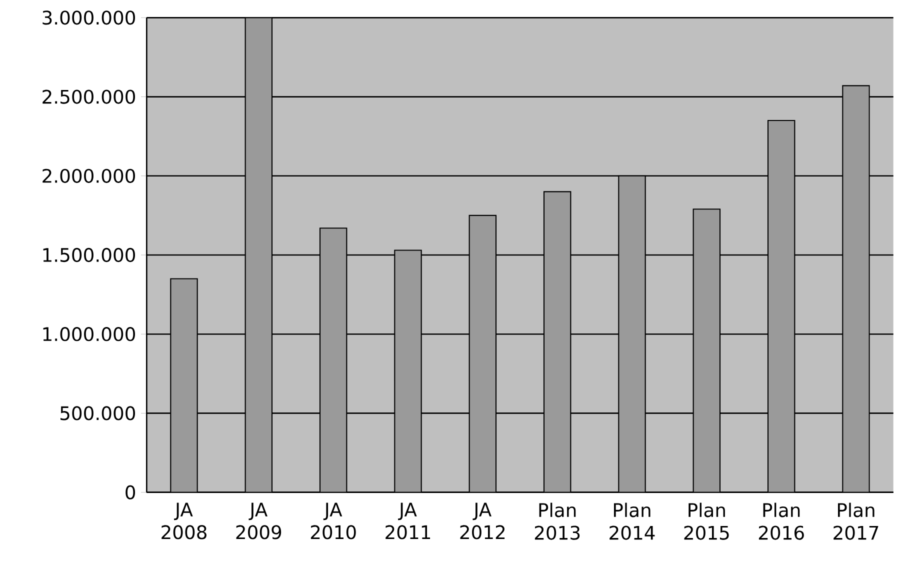 This screenshot has width=900, height=575. Describe the element at coordinates (632, 521) in the screenshot. I see `x-tick-label: Plan 2014` at that location.